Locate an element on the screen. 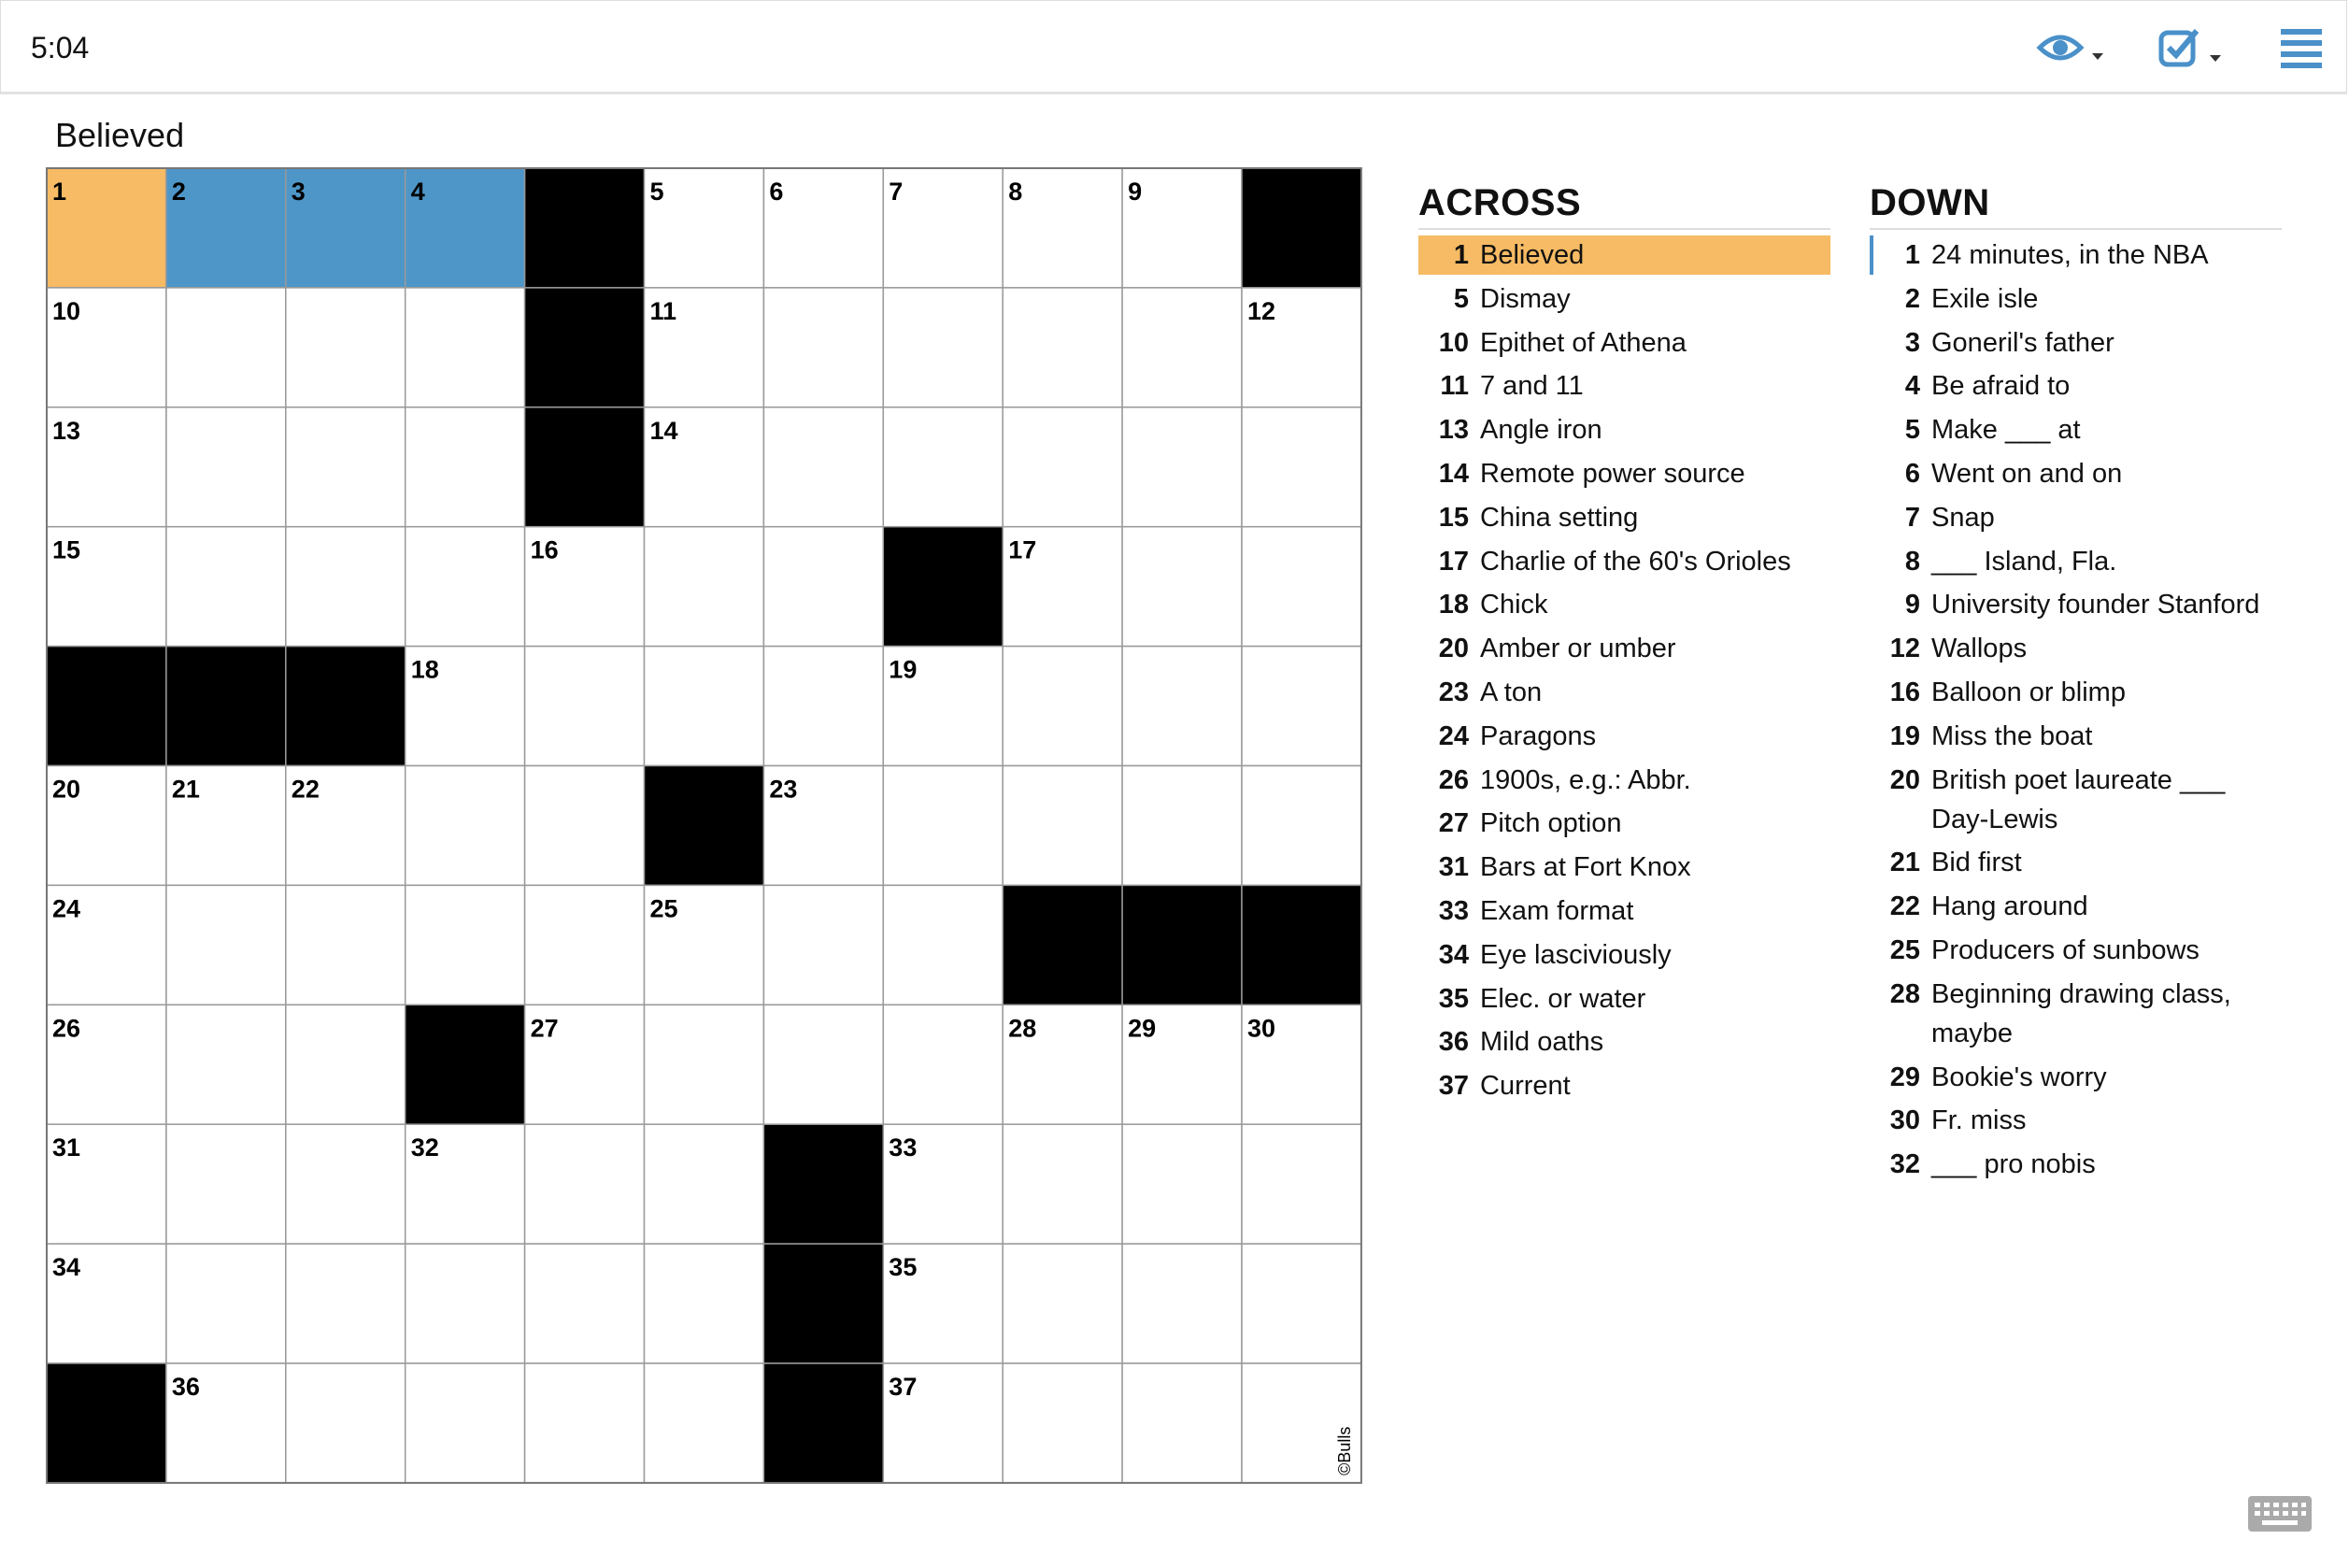 This screenshot has width=2349, height=1568. clue: 24 Paragons is located at coordinates (1624, 736).